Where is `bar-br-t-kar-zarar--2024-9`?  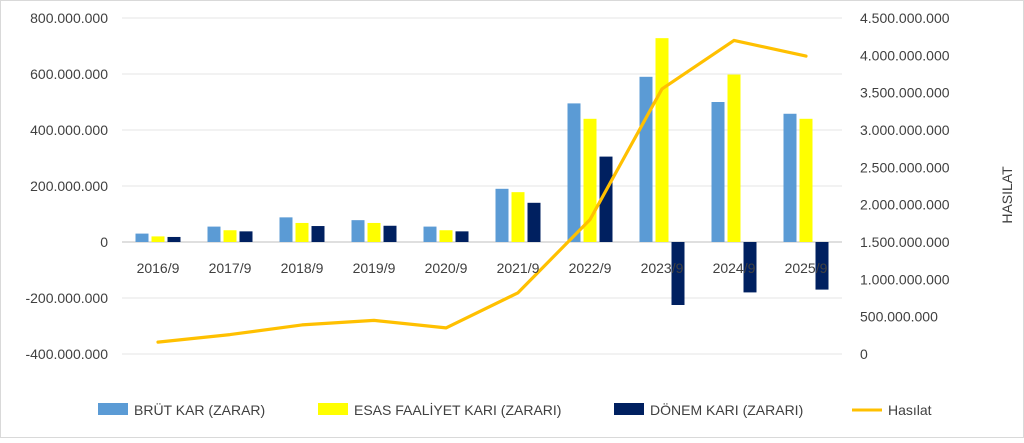
bar-br-t-kar-zarar--2024-9 is located at coordinates (718, 172).